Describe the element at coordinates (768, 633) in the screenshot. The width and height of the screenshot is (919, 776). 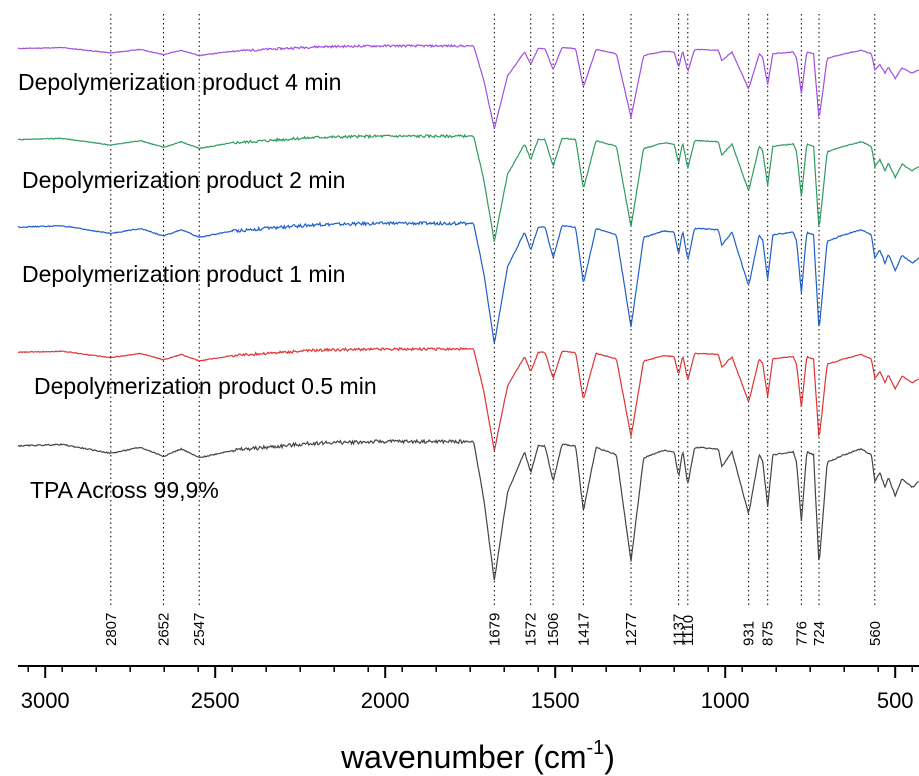
I see `peak-label-875: 875` at that location.